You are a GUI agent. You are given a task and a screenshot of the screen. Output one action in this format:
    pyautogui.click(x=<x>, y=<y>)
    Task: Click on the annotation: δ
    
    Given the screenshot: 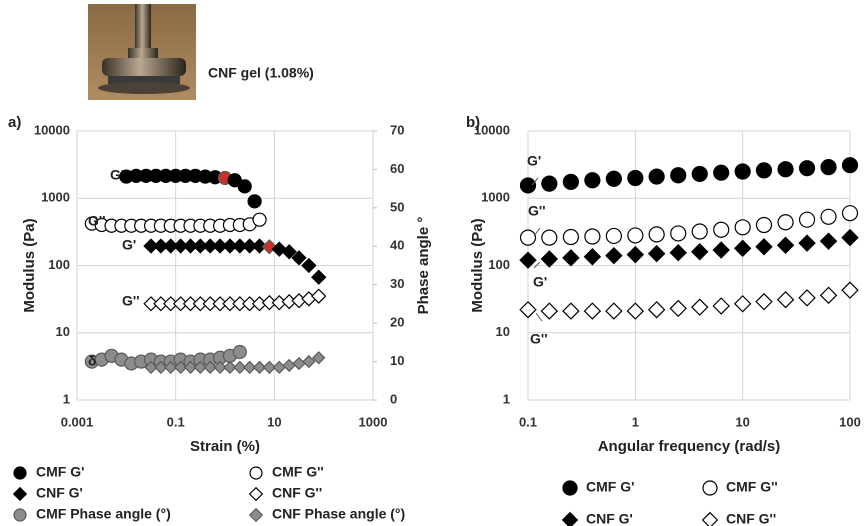 What is the action you would take?
    pyautogui.click(x=92, y=361)
    